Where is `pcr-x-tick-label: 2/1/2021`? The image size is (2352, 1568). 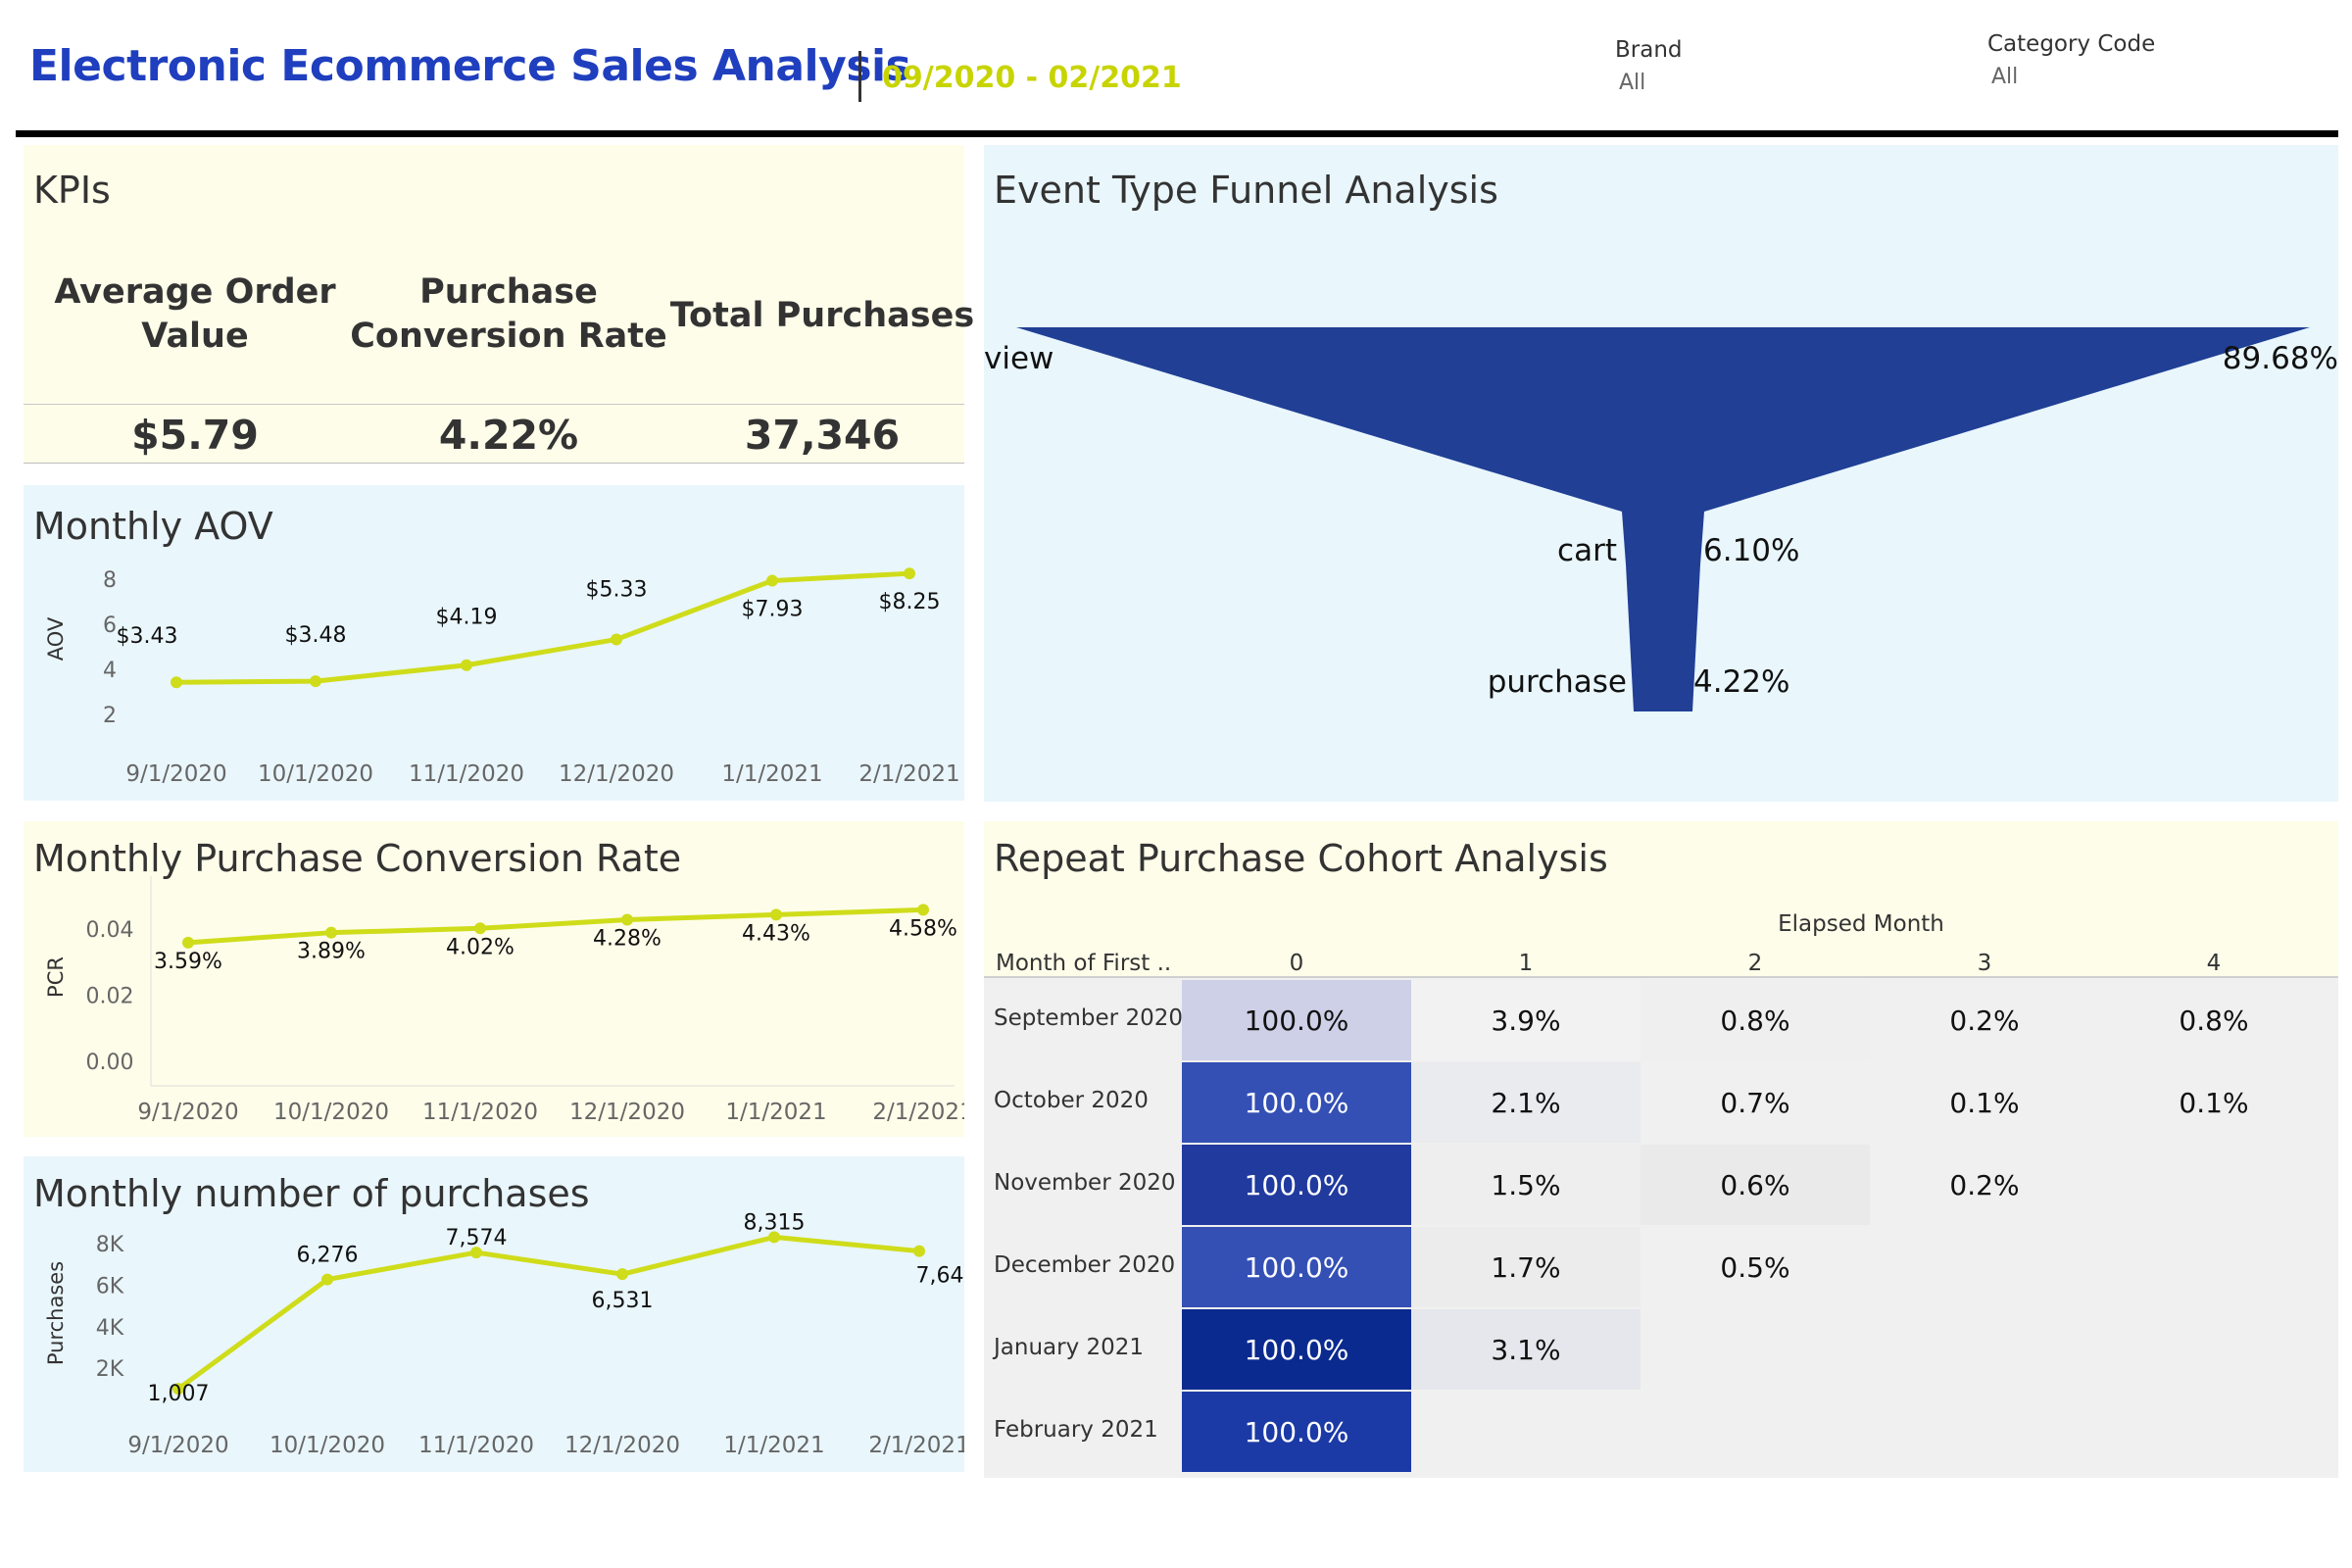 pcr-x-tick-label: 2/1/2021 is located at coordinates (918, 1112).